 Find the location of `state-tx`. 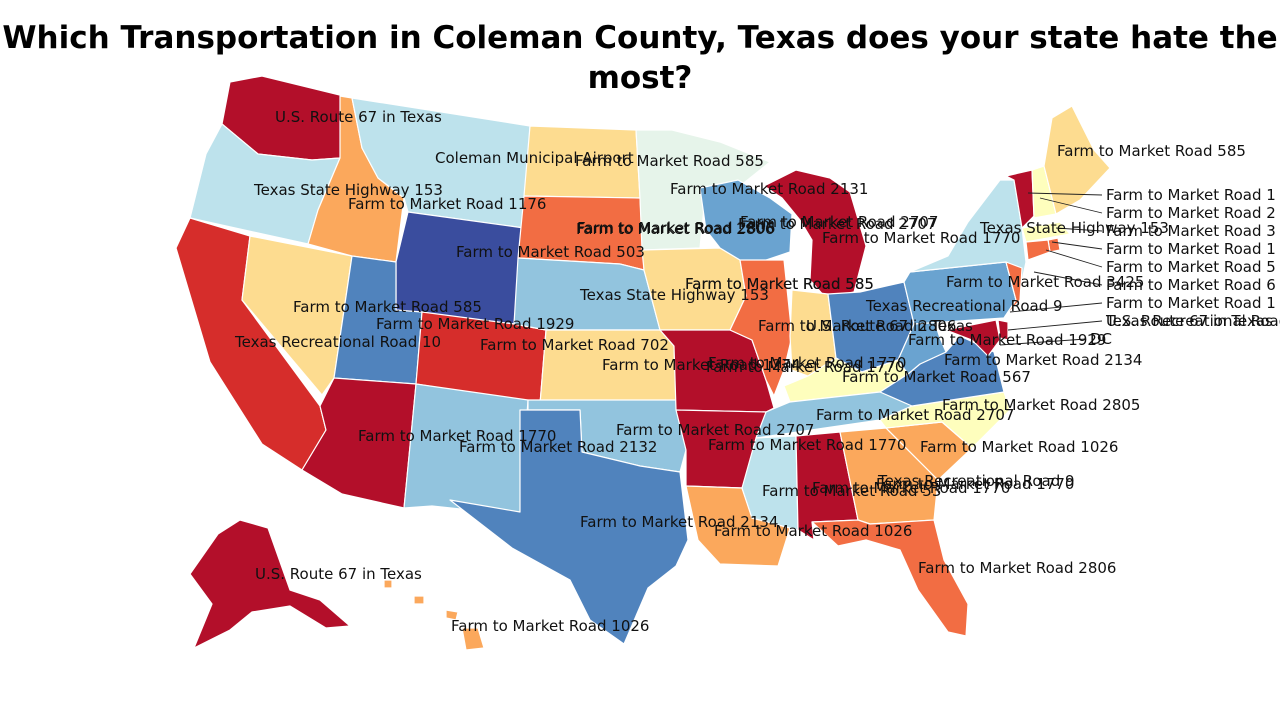

state-tx is located at coordinates (569, 527).